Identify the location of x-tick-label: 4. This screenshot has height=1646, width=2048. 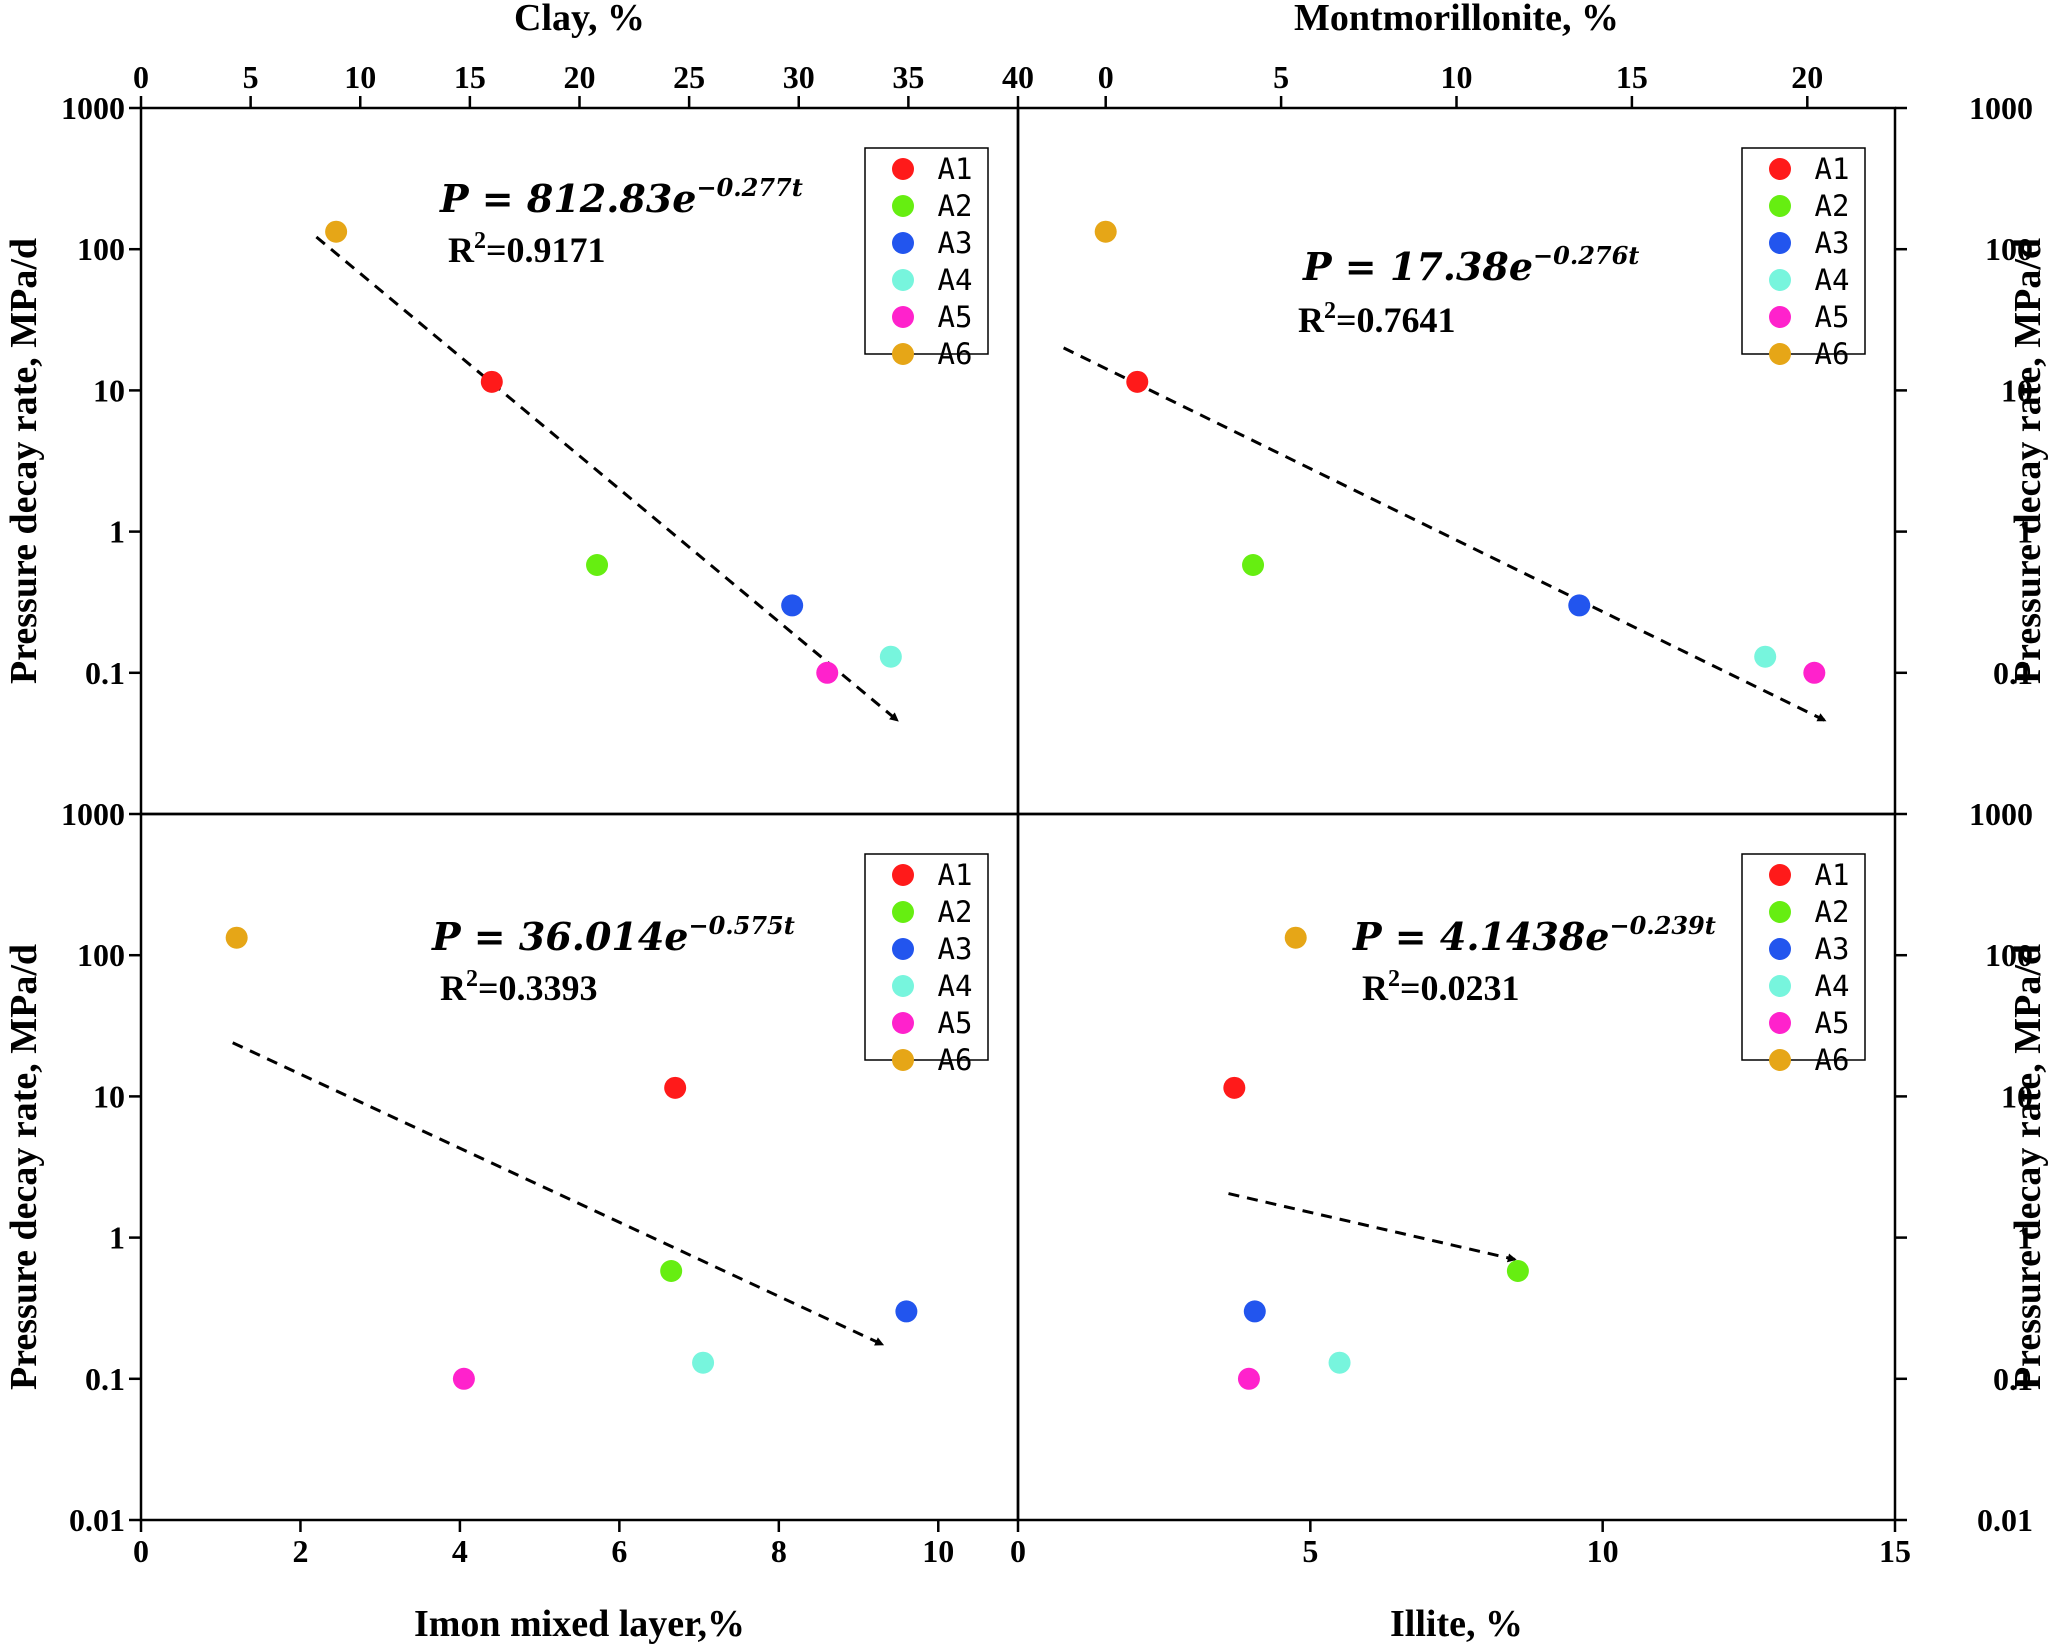
(460, 1551).